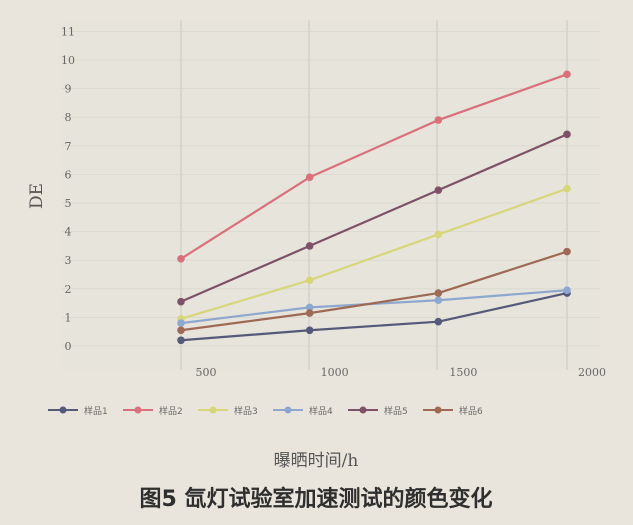 This screenshot has width=633, height=525. I want to click on legend-label: 样品4, so click(321, 411).